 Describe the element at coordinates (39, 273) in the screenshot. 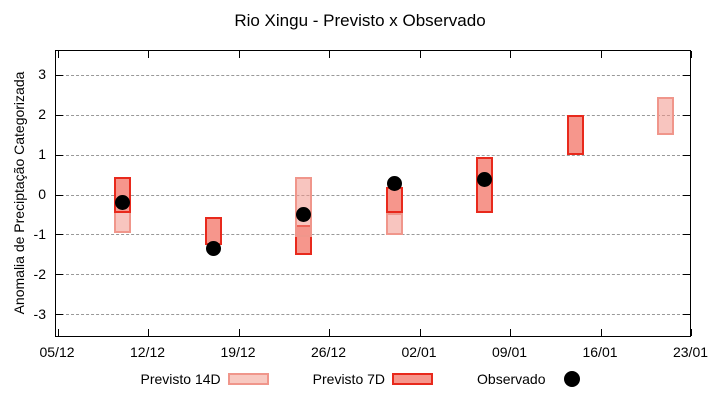

I see `y-tick-label: -2` at that location.